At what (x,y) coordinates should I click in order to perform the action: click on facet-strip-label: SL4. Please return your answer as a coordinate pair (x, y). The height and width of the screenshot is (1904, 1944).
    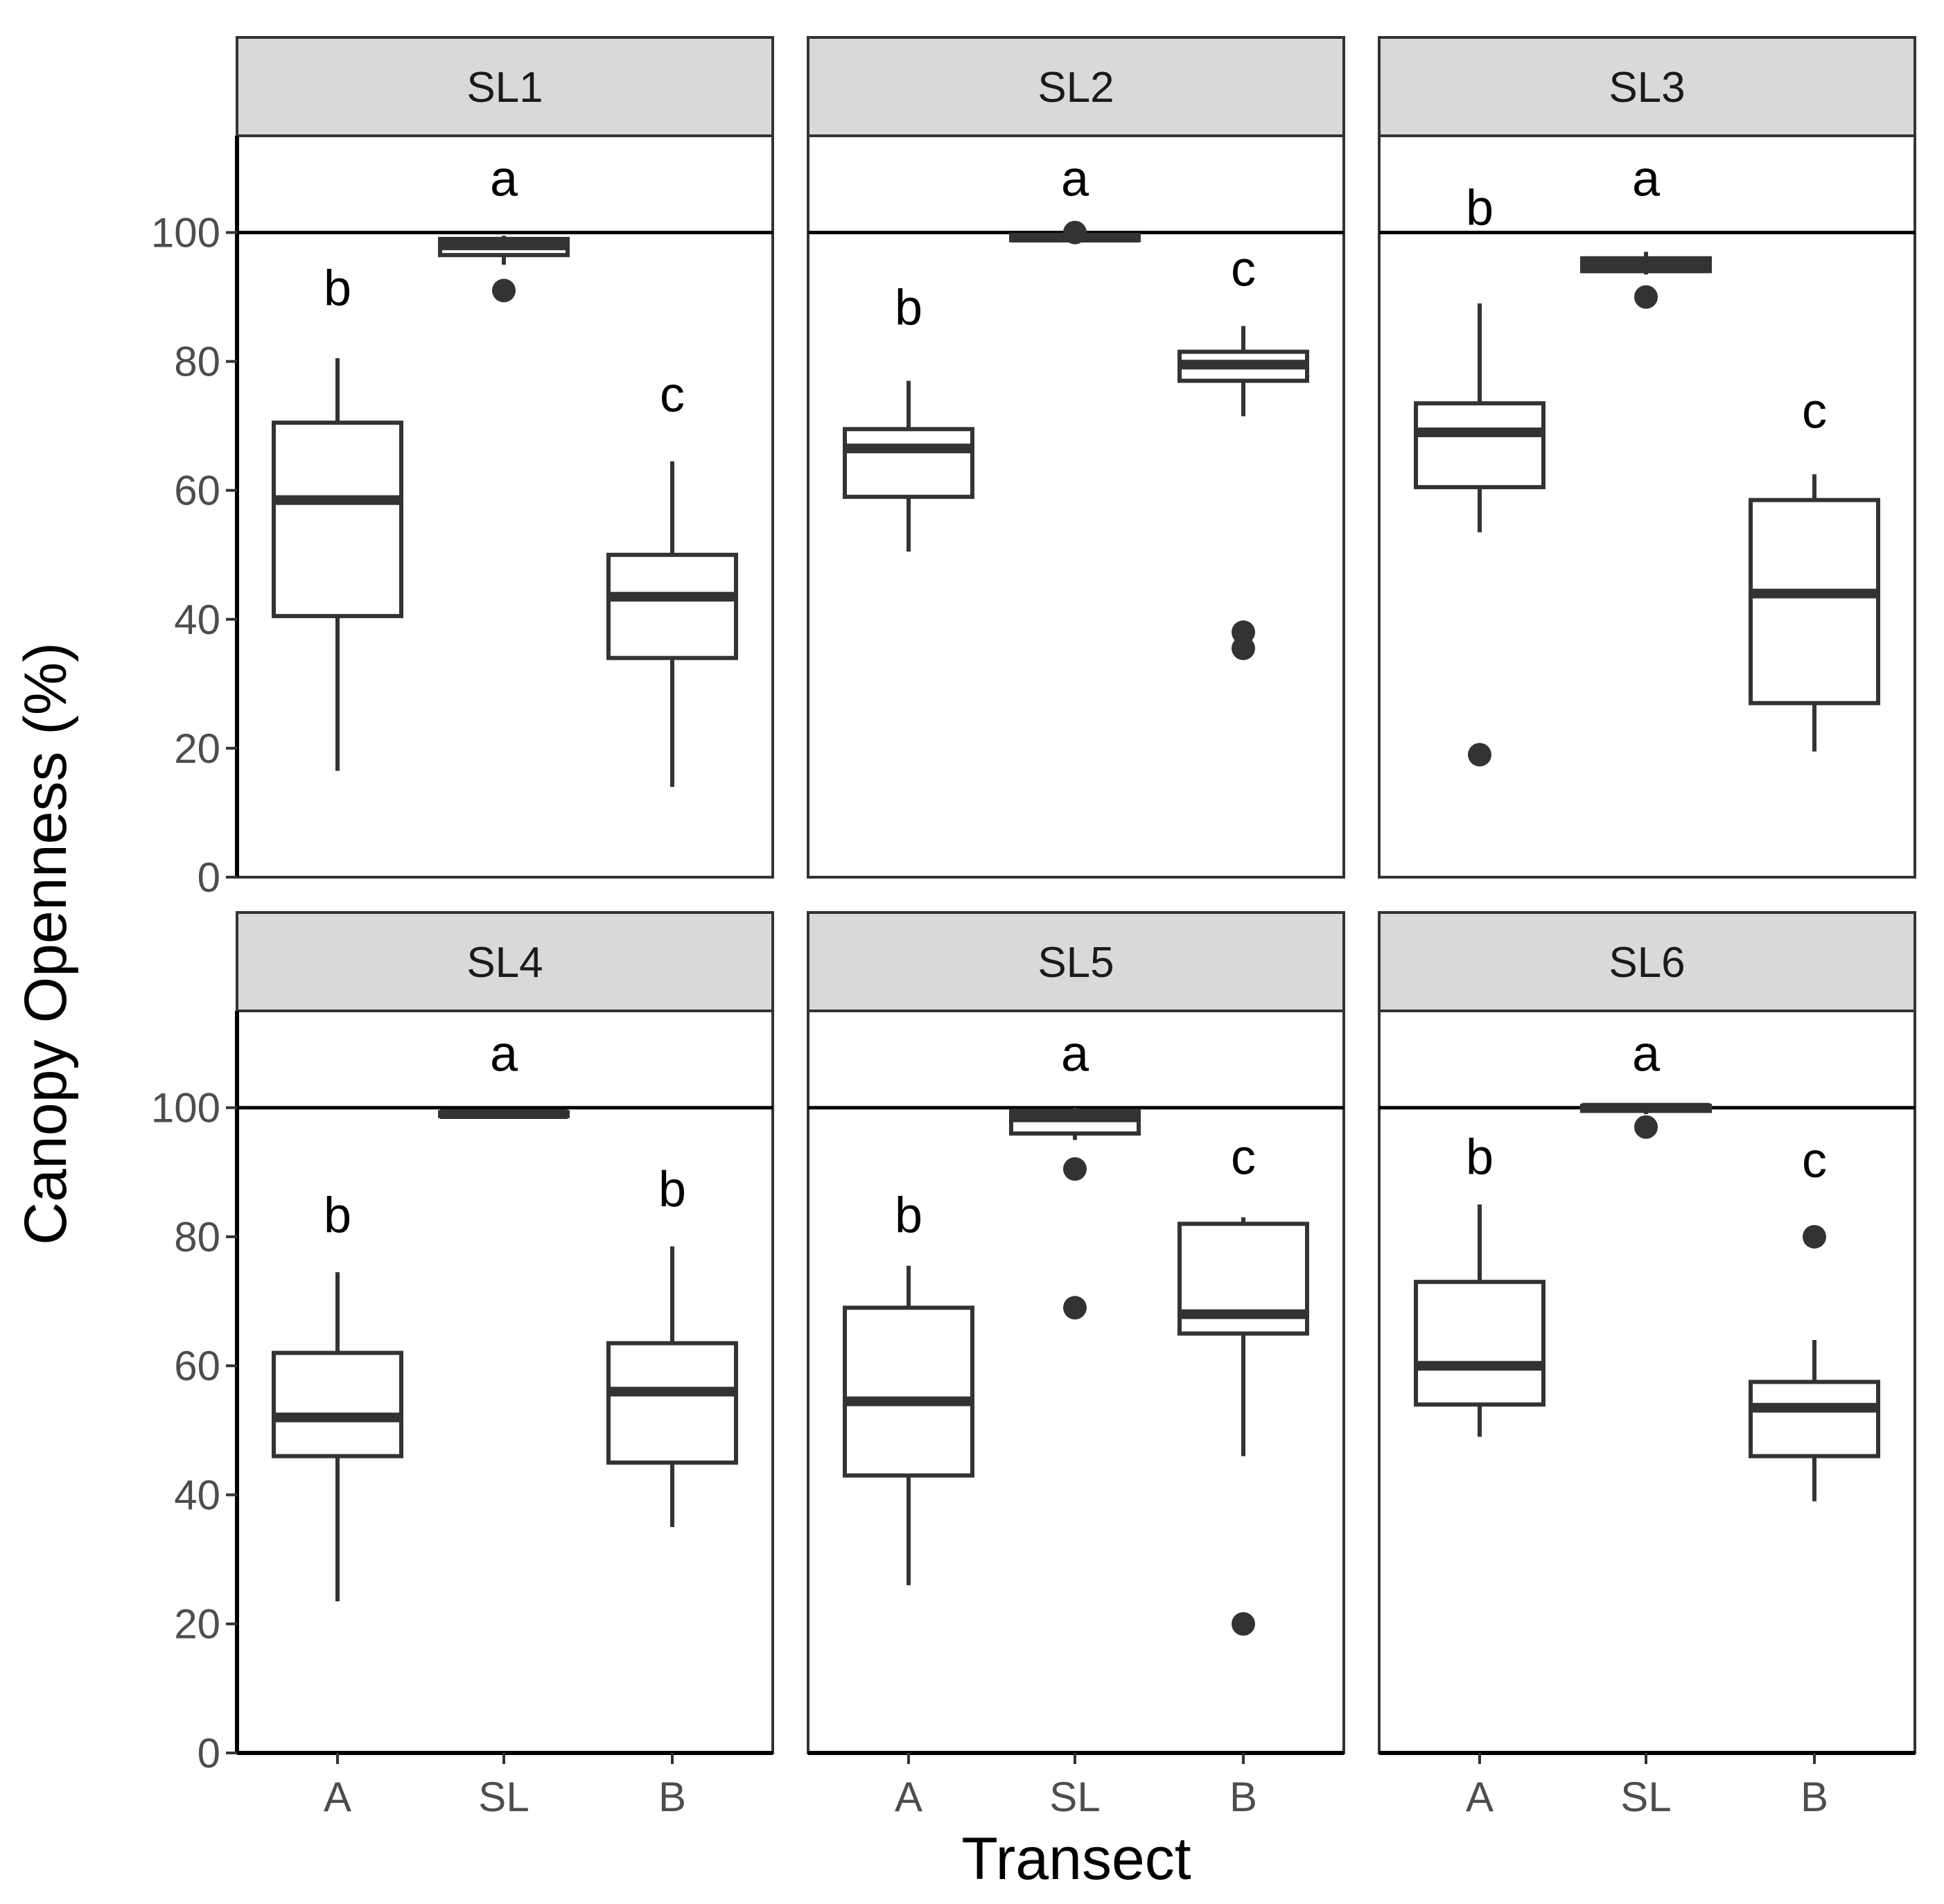
    Looking at the image, I should click on (504, 963).